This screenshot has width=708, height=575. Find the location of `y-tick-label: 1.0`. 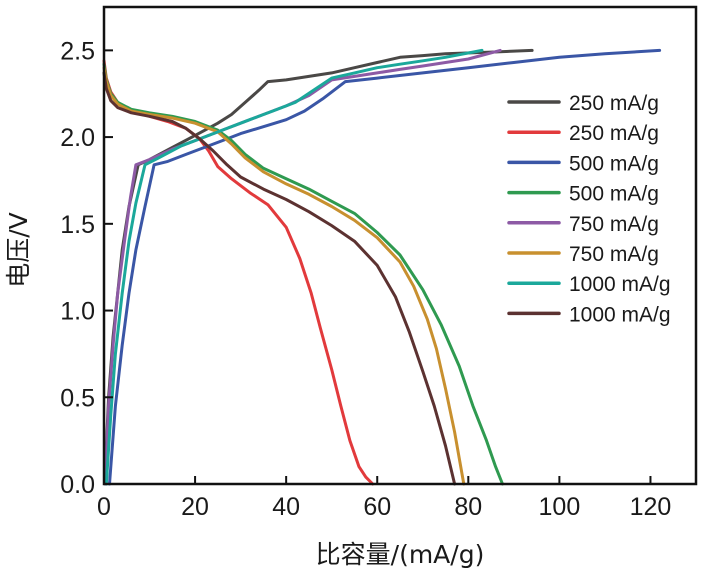

y-tick-label: 1.0 is located at coordinates (77, 312).